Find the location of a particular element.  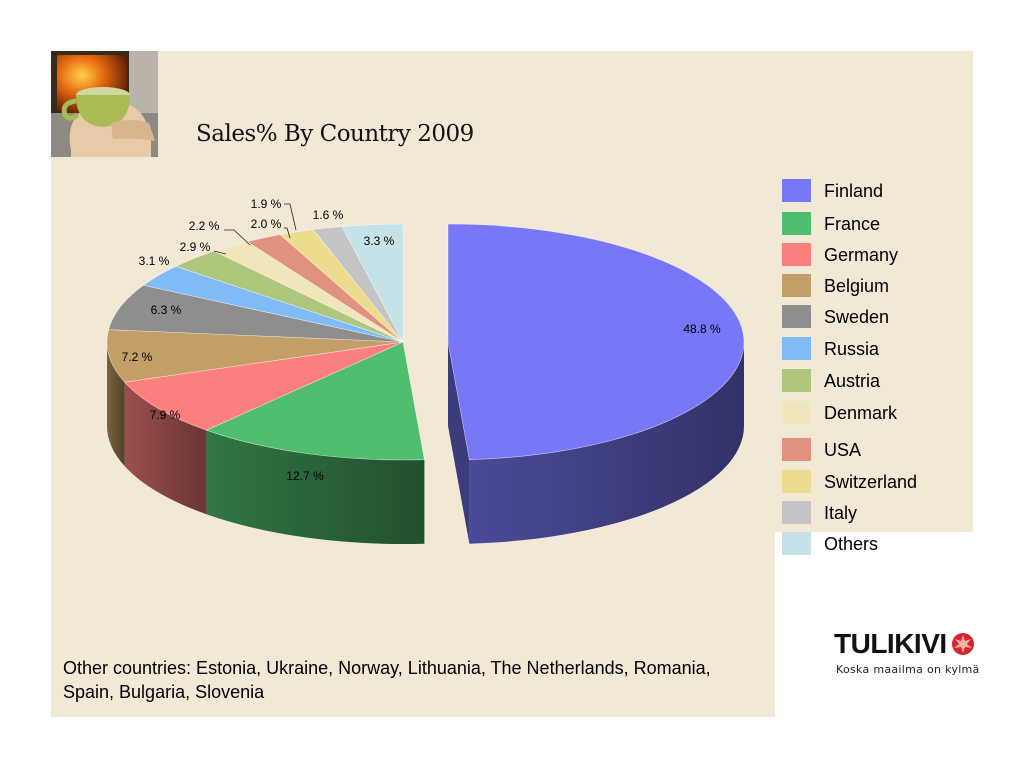

legend-label: Germany is located at coordinates (861, 255).